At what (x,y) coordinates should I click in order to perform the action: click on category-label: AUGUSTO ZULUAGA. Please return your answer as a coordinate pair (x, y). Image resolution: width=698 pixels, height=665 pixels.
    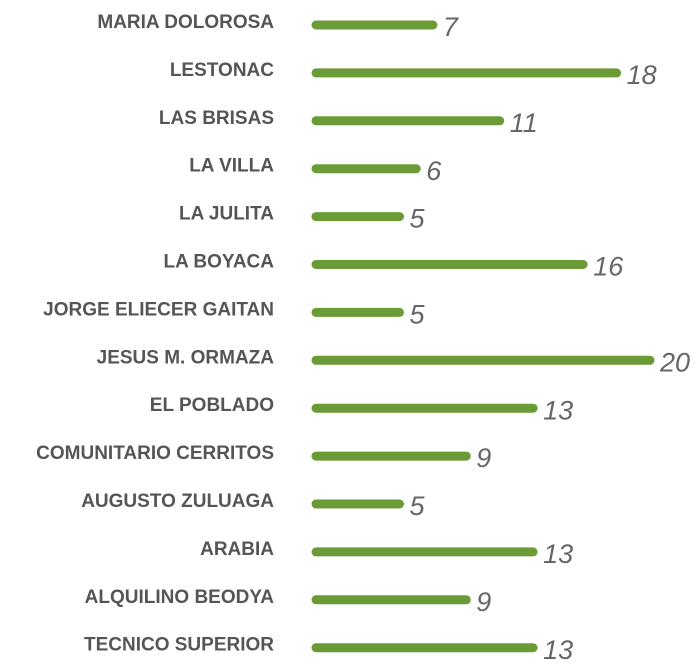
    Looking at the image, I should click on (177, 501).